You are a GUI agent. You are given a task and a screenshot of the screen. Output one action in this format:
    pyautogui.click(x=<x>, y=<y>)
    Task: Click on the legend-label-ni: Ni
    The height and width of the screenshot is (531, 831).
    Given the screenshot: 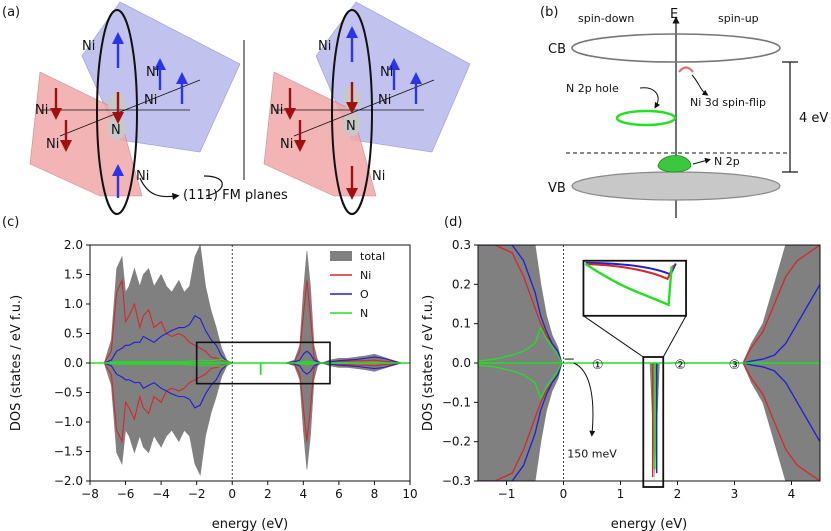 What is the action you would take?
    pyautogui.click(x=365, y=275)
    